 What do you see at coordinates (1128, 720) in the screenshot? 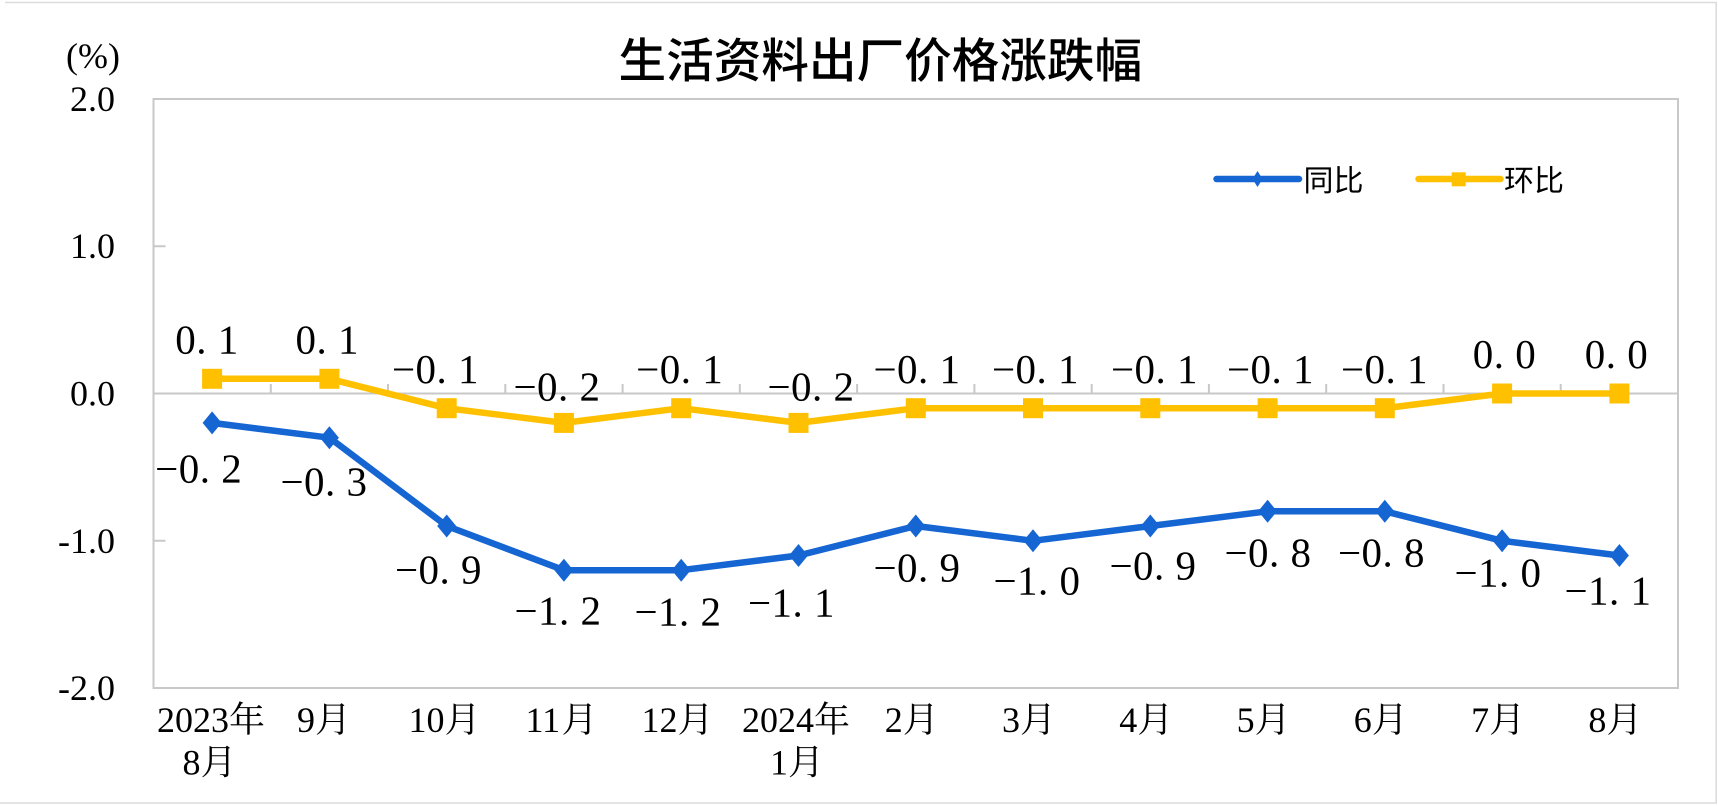
I see `svg-text: 4` at bounding box center [1128, 720].